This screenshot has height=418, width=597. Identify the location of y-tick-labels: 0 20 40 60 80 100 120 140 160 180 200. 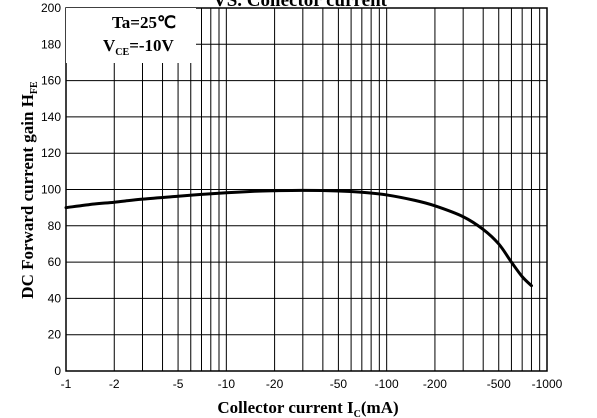
(51, 189).